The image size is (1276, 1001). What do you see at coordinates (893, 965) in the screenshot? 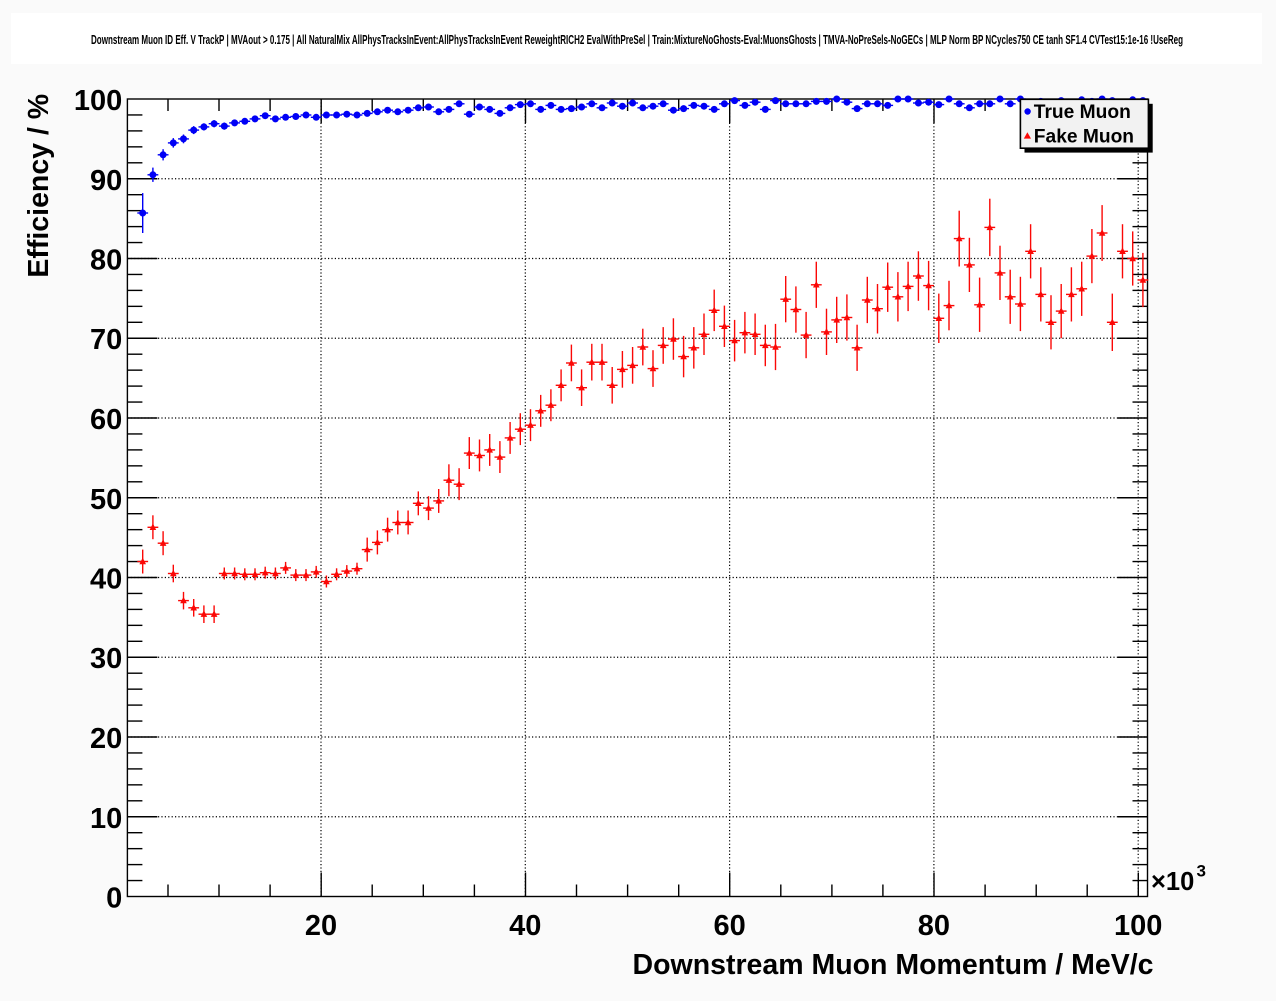
I see `svg-text:Downstream Muon Momentum / MeV: Downstream Muon Momentum / MeV/c` at bounding box center [893, 965].